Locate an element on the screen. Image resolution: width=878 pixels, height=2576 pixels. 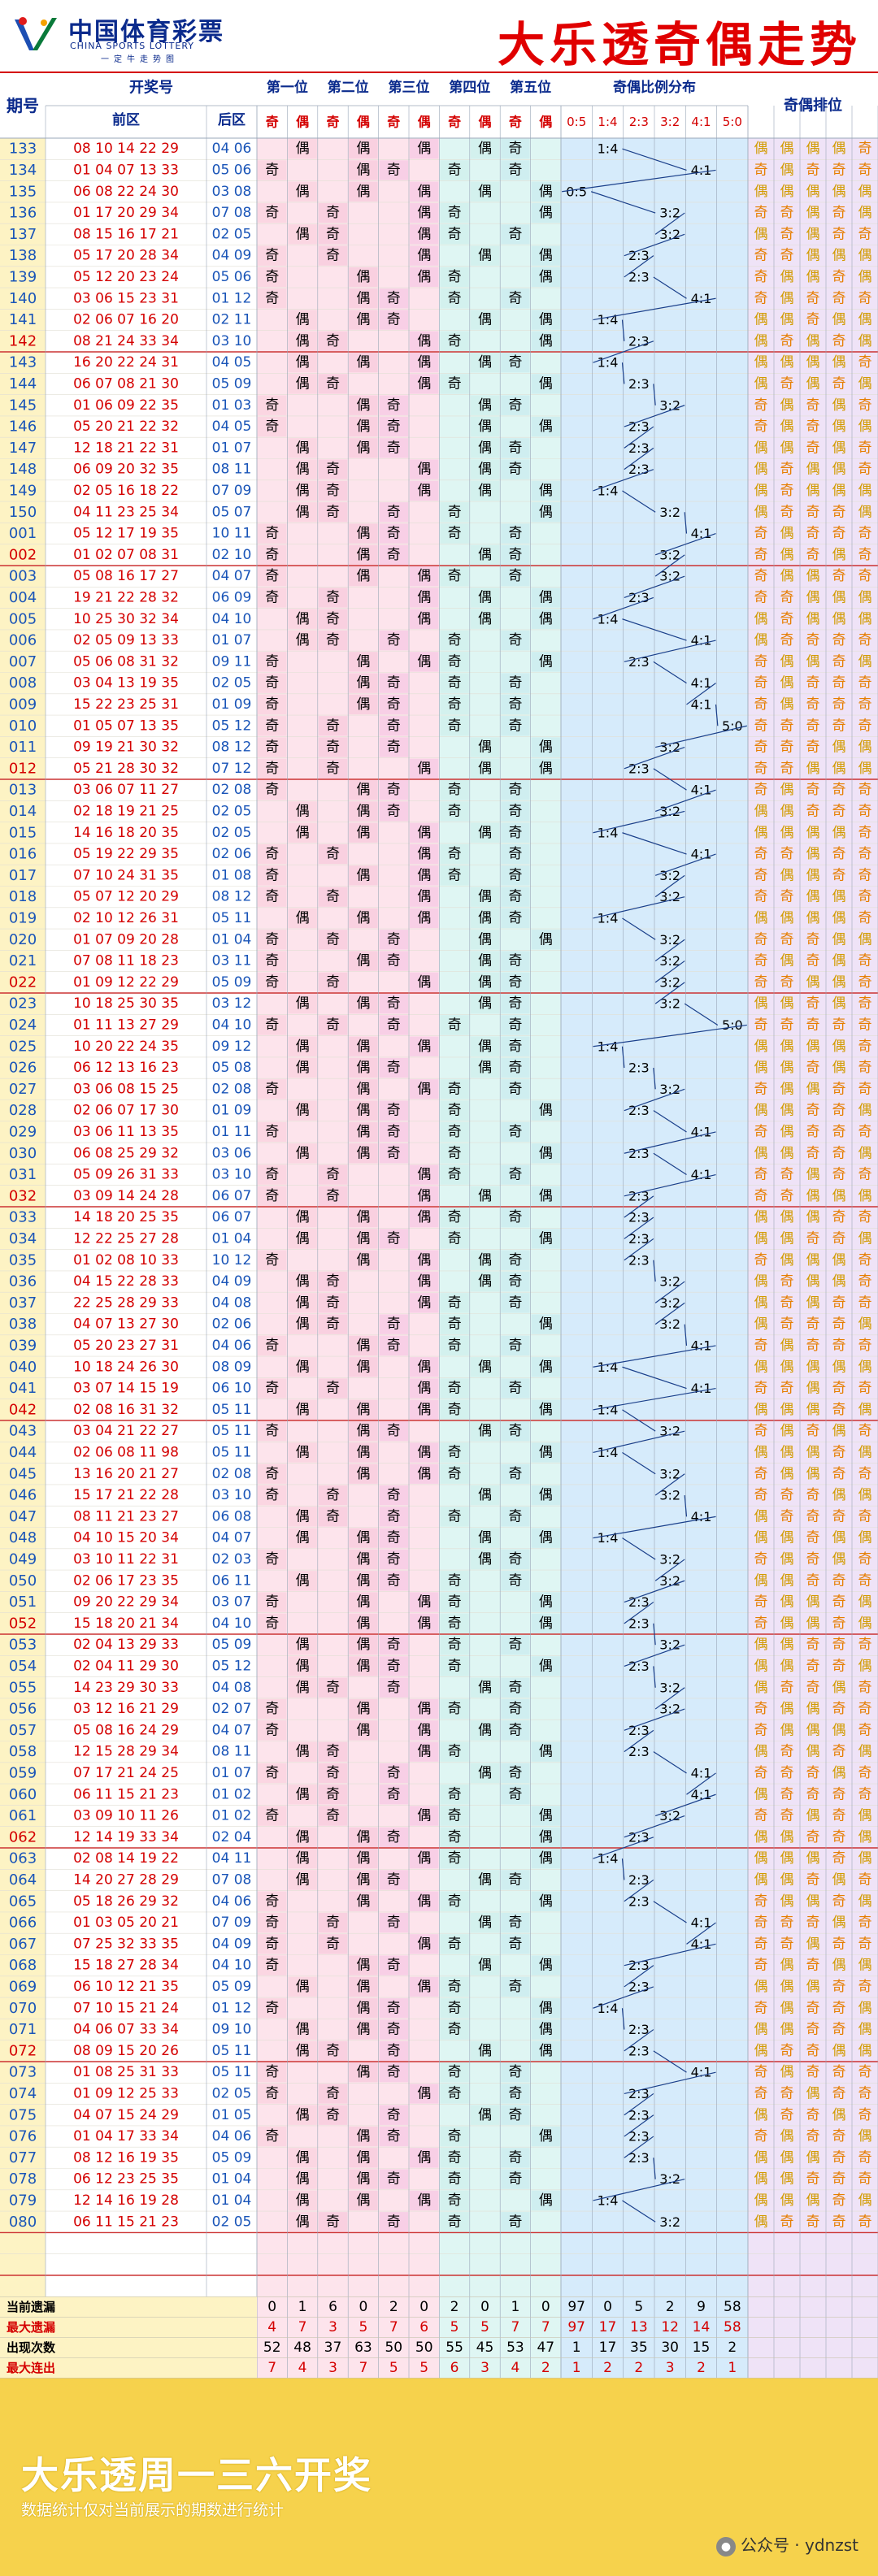
back-numbers: 05 12 is located at coordinates (232, 726).